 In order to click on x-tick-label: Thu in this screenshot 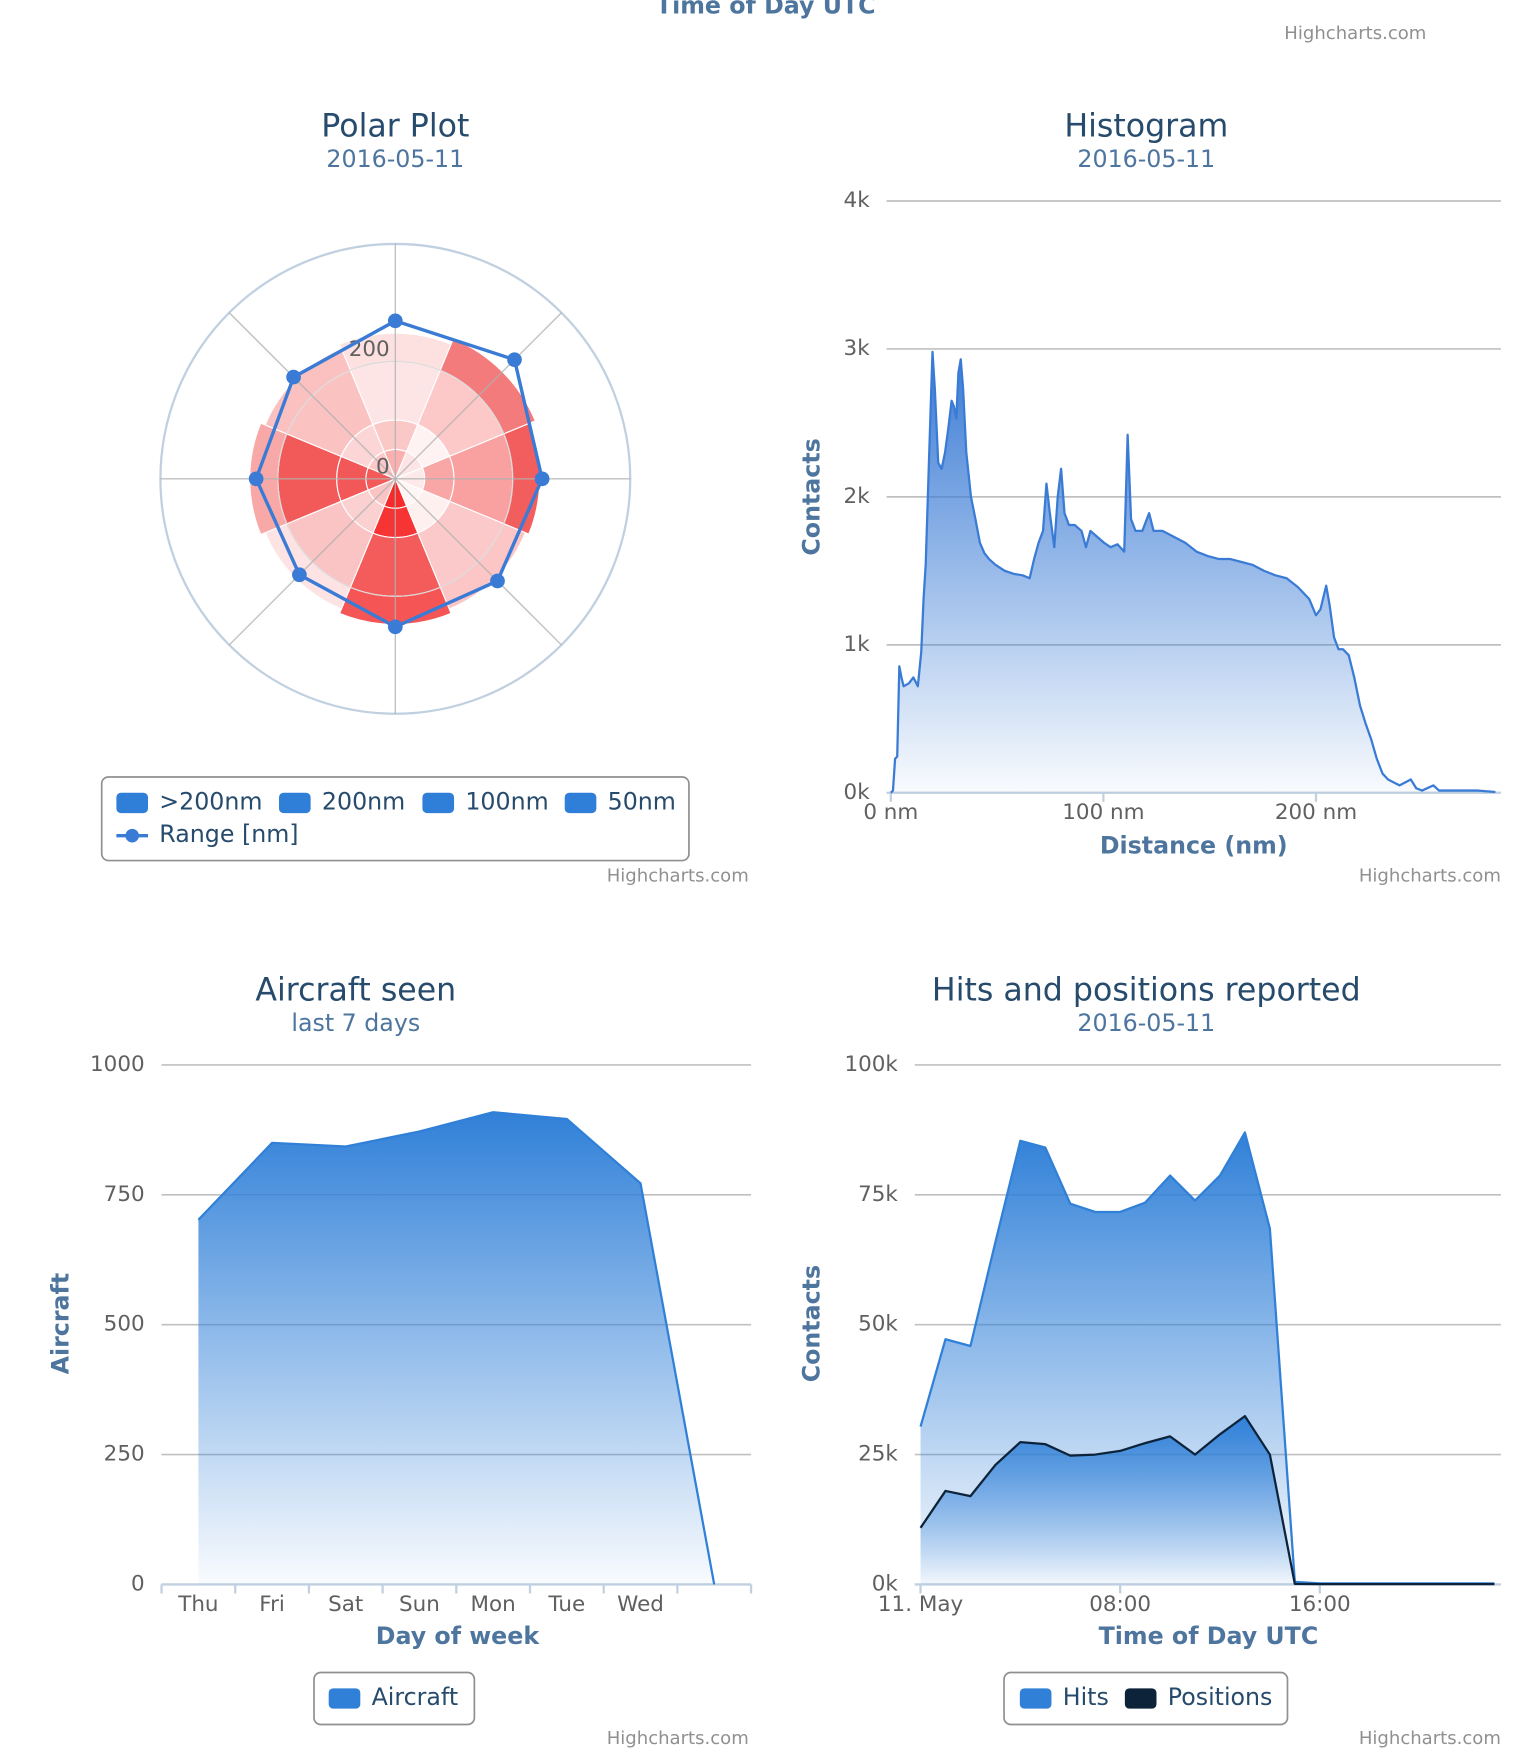, I will do `click(197, 1604)`.